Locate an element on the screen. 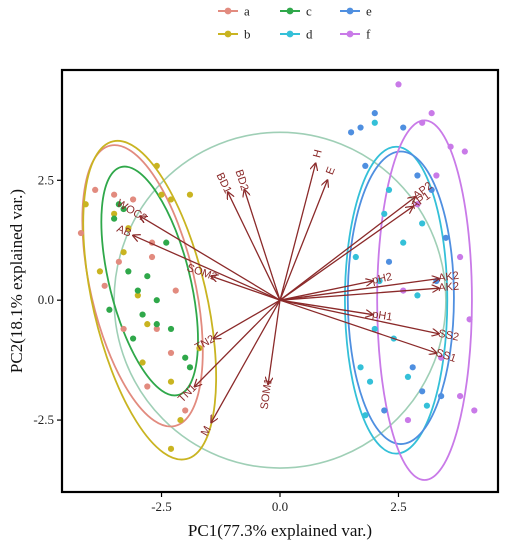 The height and width of the screenshot is (550, 508). vector-TN1 is located at coordinates (238, 342).